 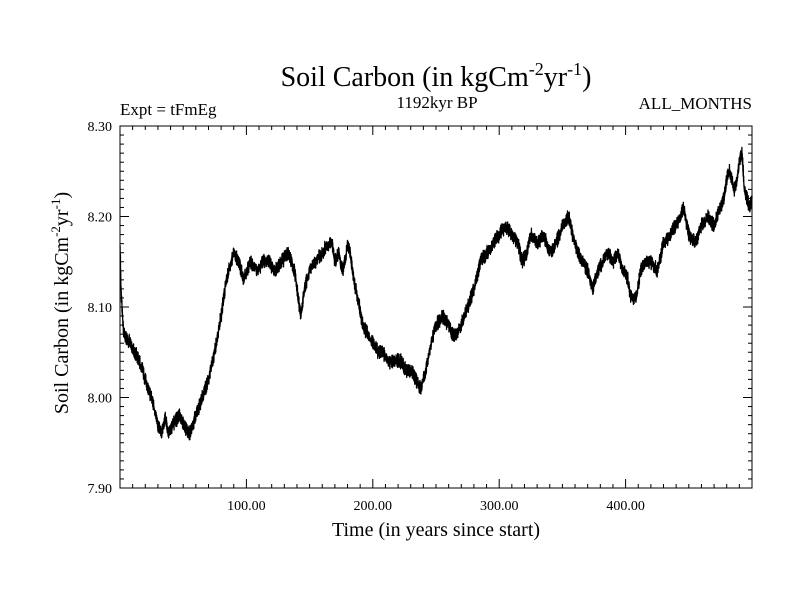 What do you see at coordinates (100, 489) in the screenshot?
I see `y-tick-label: 7.90` at bounding box center [100, 489].